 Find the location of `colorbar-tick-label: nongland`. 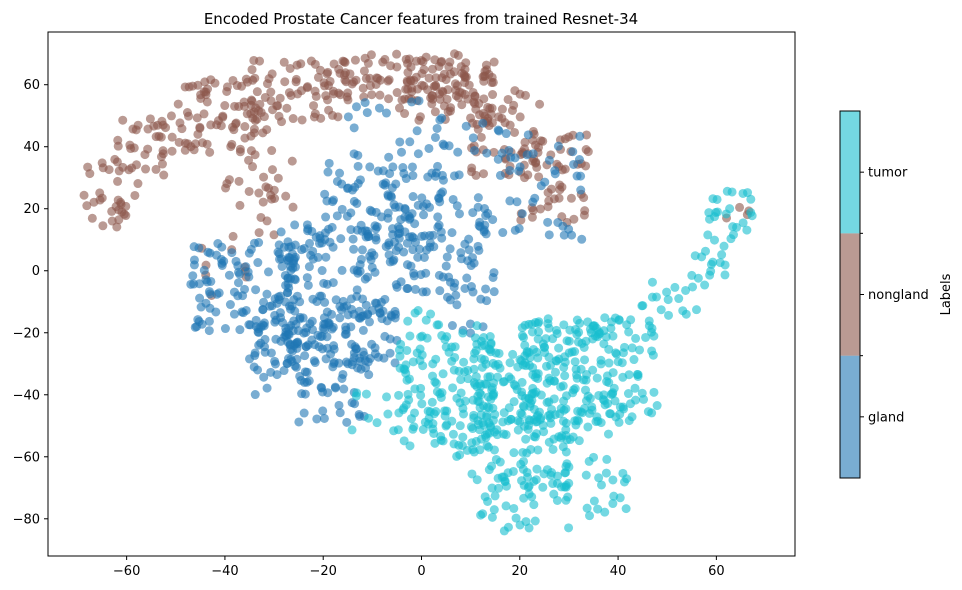

colorbar-tick-label: nongland is located at coordinates (898, 295).